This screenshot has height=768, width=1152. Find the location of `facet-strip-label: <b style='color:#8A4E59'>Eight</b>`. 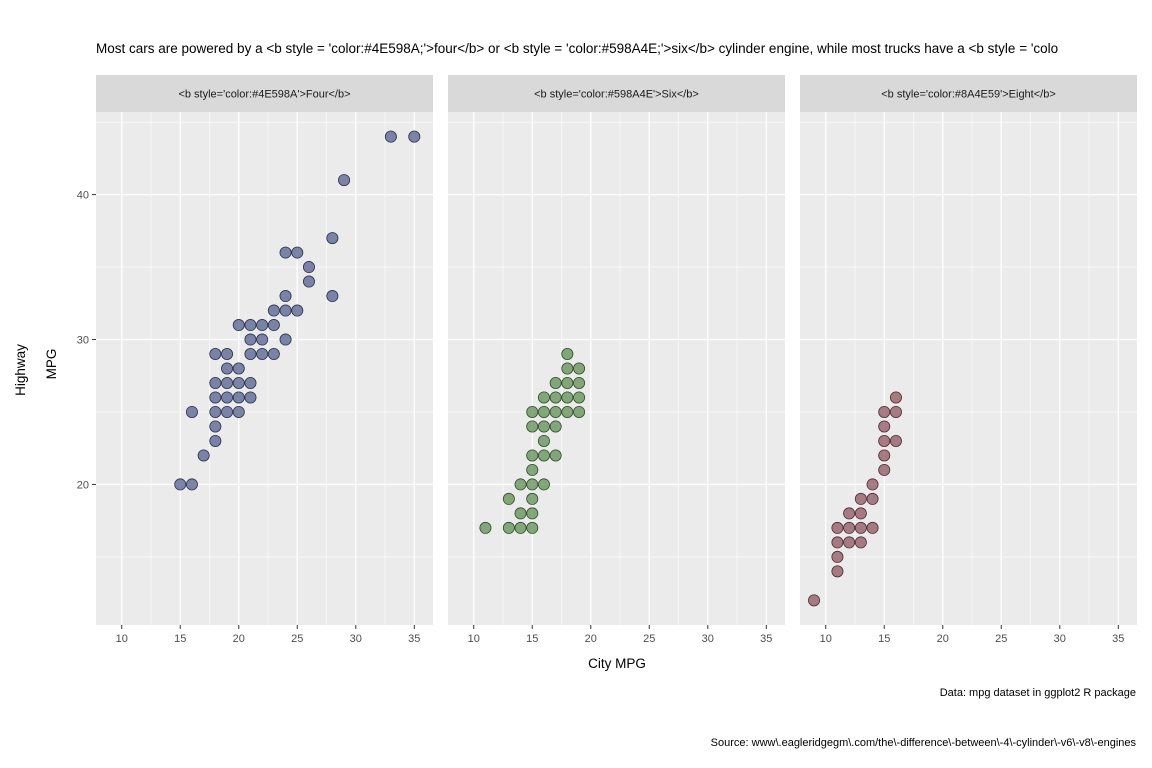

facet-strip-label: <b style='color:#8A4E59'>Eight</b> is located at coordinates (968, 95).